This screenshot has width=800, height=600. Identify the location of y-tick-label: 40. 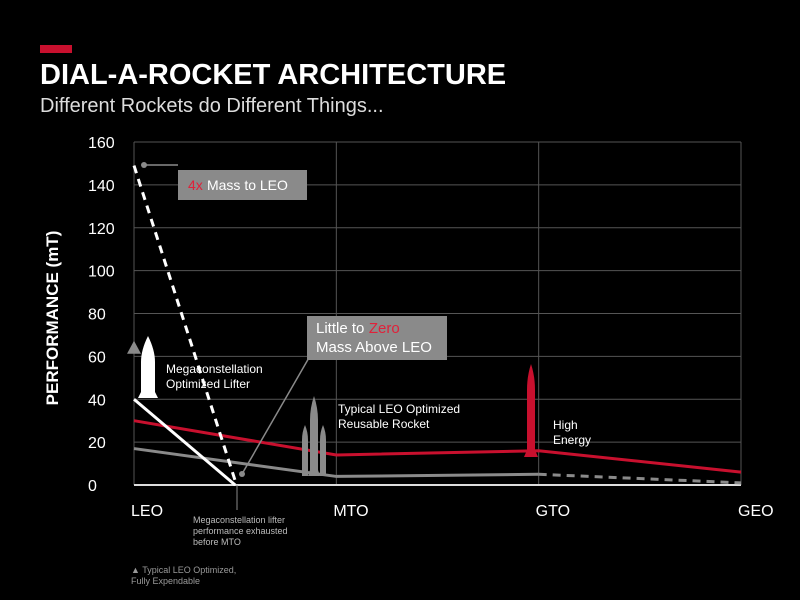
(97, 400).